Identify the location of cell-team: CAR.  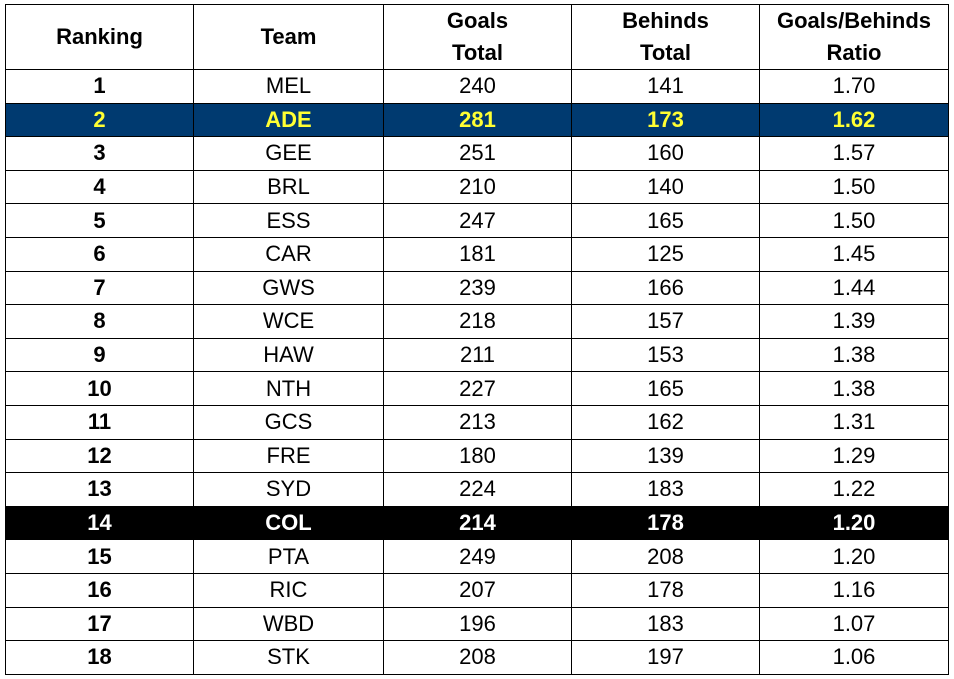
(288, 254).